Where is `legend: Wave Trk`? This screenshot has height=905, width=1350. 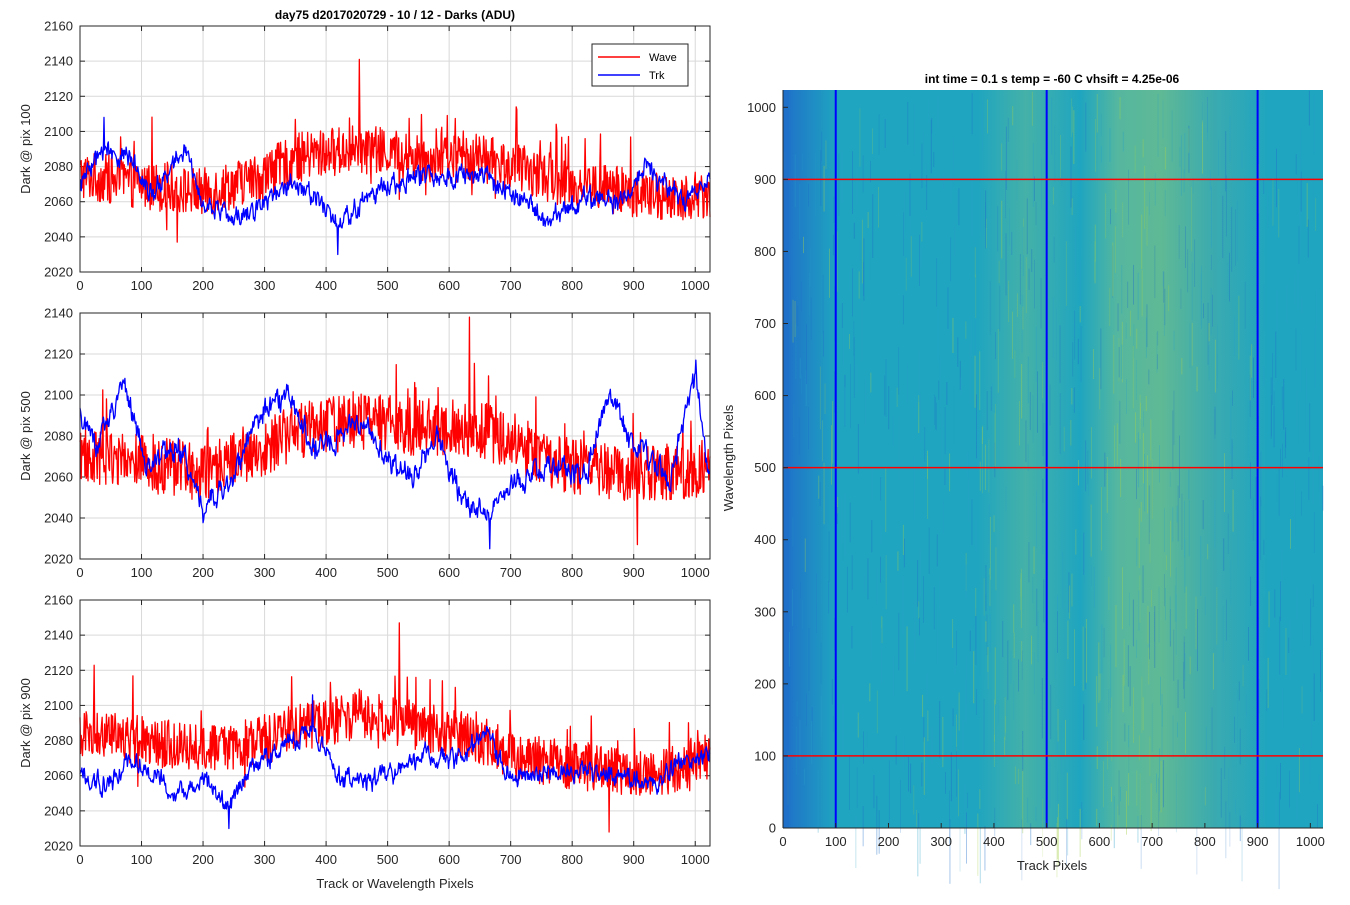 legend: Wave Trk is located at coordinates (640, 65).